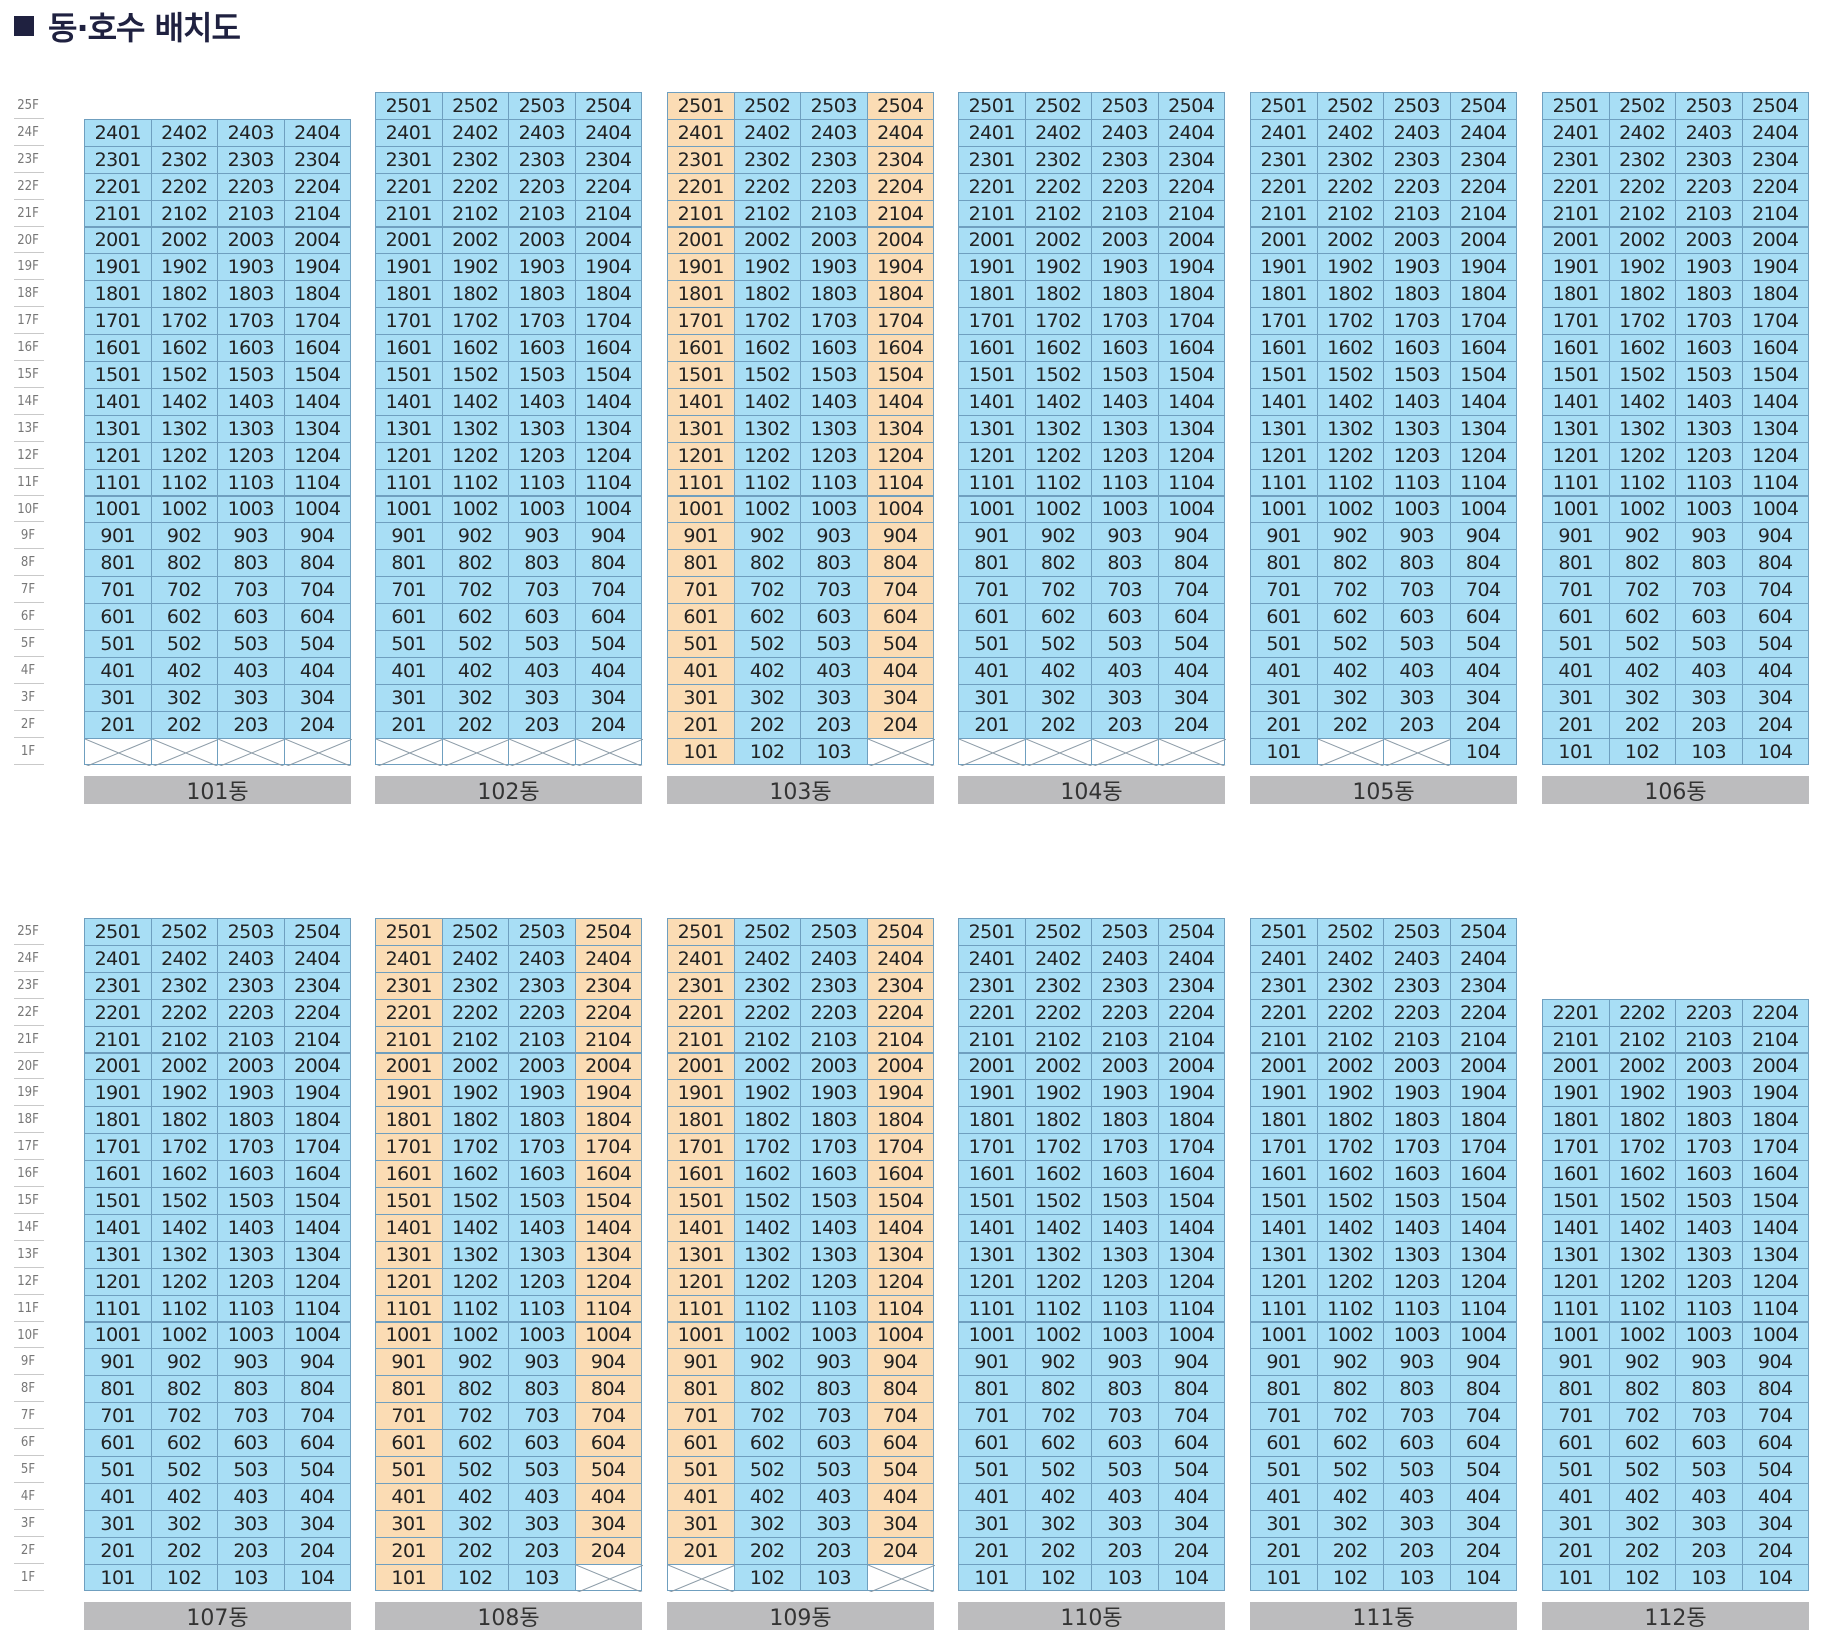  What do you see at coordinates (1576, 1577) in the screenshot?
I see `unit-cell: 101` at bounding box center [1576, 1577].